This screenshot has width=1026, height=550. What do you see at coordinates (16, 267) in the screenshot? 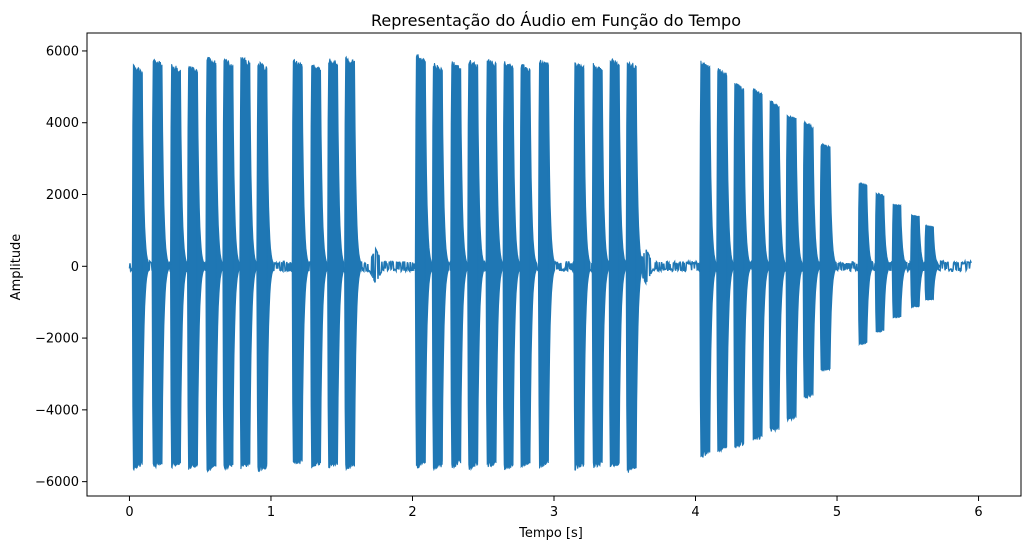
I see `y-axis-label: Amplitude` at bounding box center [16, 267].